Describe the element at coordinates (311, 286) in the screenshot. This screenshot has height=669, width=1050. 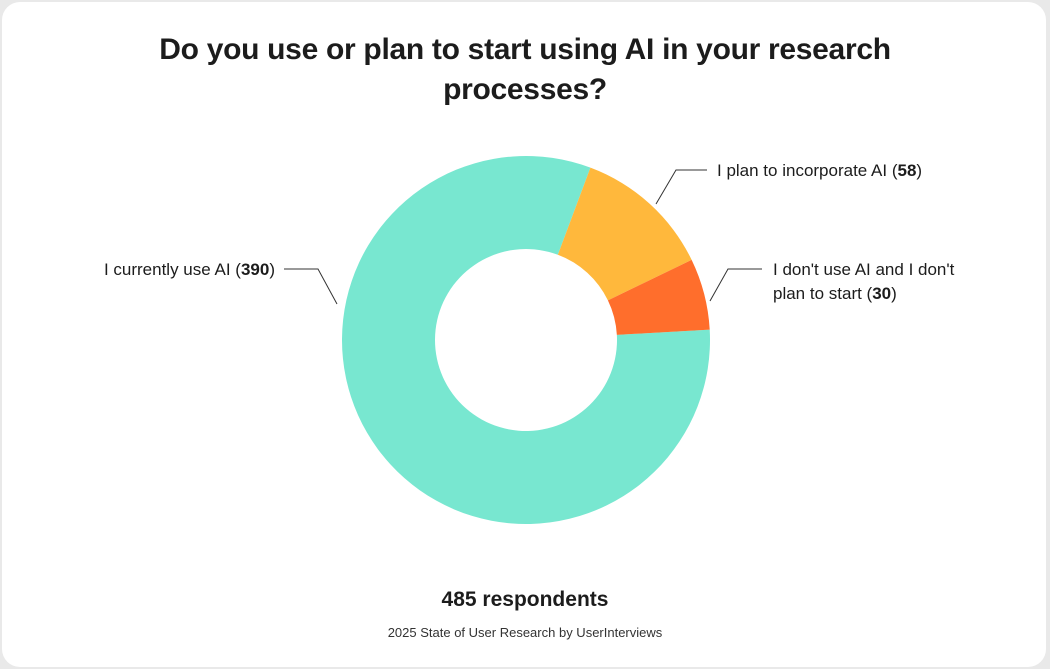
I see `leader-line-current` at that location.